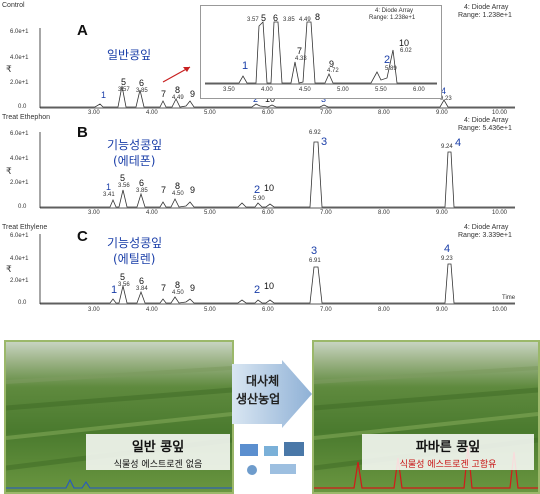  Describe the element at coordinates (315, 261) in the screenshot. I see `peak-rt: 6.91` at that location.